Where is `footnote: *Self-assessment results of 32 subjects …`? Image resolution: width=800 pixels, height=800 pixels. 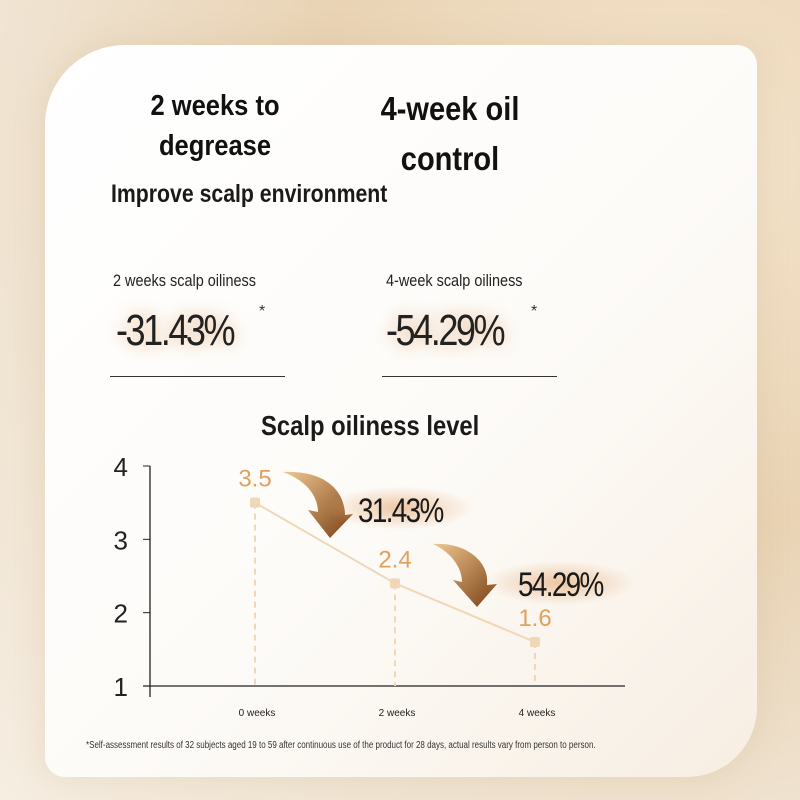
footnote: *Self-assessment results of 32 subjects … is located at coordinates (341, 745).